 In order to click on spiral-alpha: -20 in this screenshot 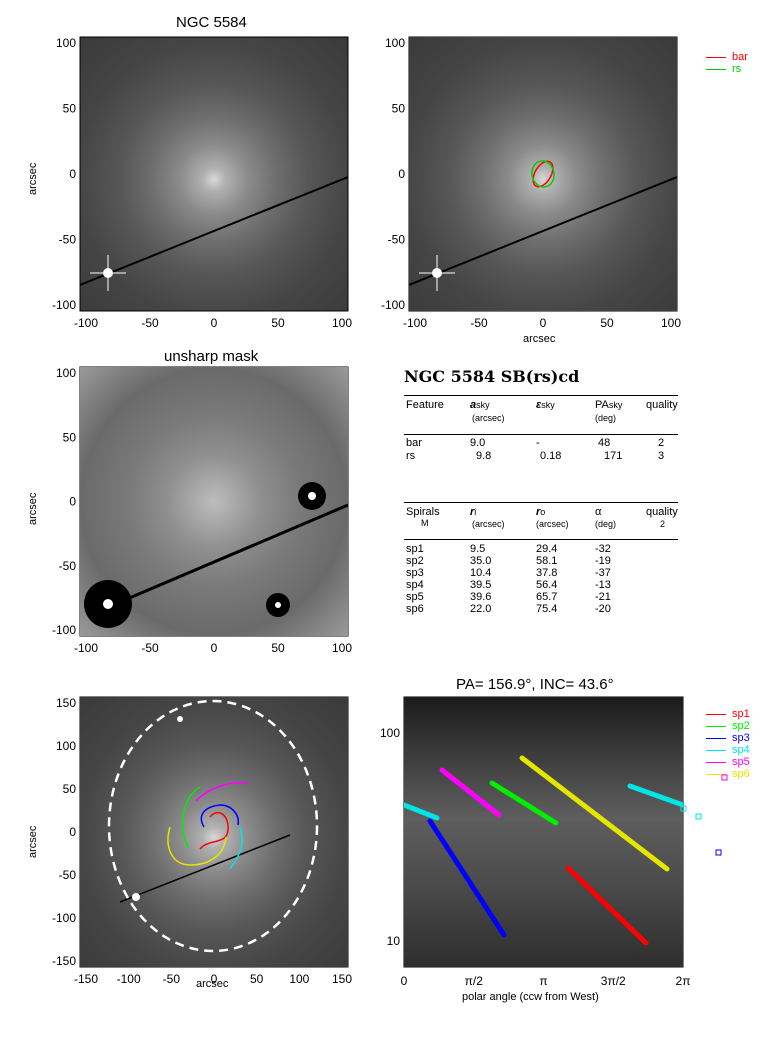, I will do `click(603, 609)`.